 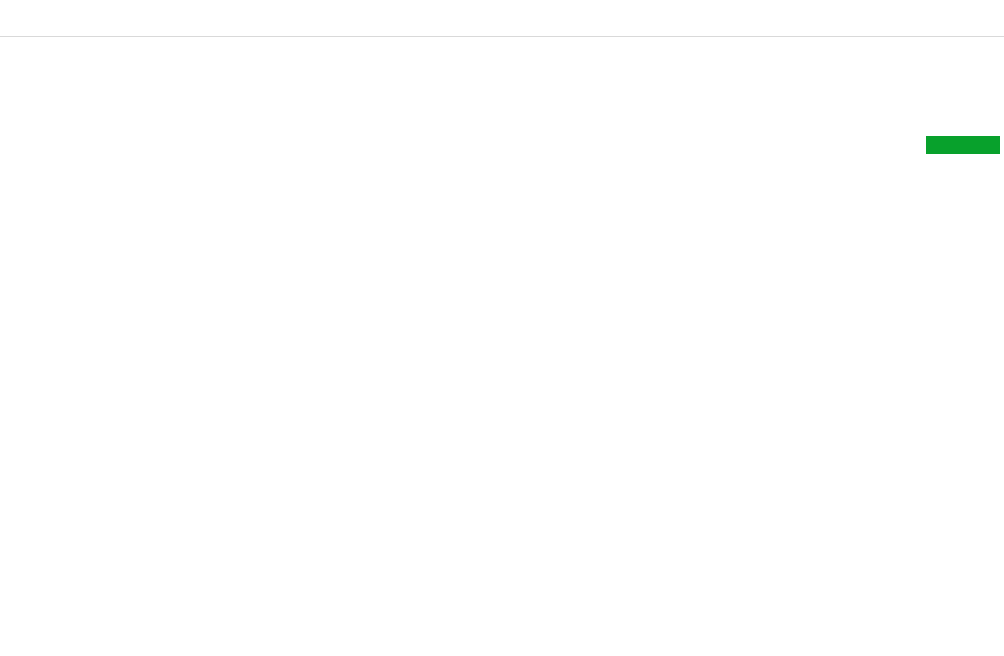 What do you see at coordinates (502, 18) in the screenshot?
I see `interval-tabbar` at bounding box center [502, 18].